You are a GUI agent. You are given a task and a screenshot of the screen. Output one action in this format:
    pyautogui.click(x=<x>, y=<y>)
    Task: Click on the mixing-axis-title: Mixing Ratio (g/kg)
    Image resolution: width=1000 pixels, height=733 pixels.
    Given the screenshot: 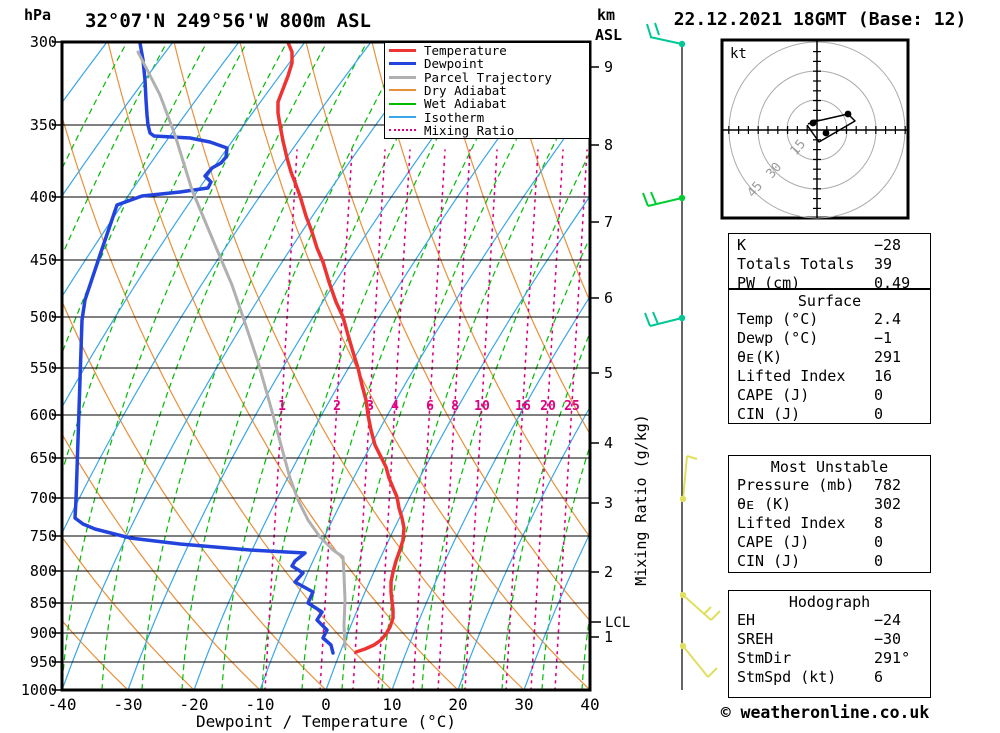 What is the action you would take?
    pyautogui.click(x=641, y=500)
    